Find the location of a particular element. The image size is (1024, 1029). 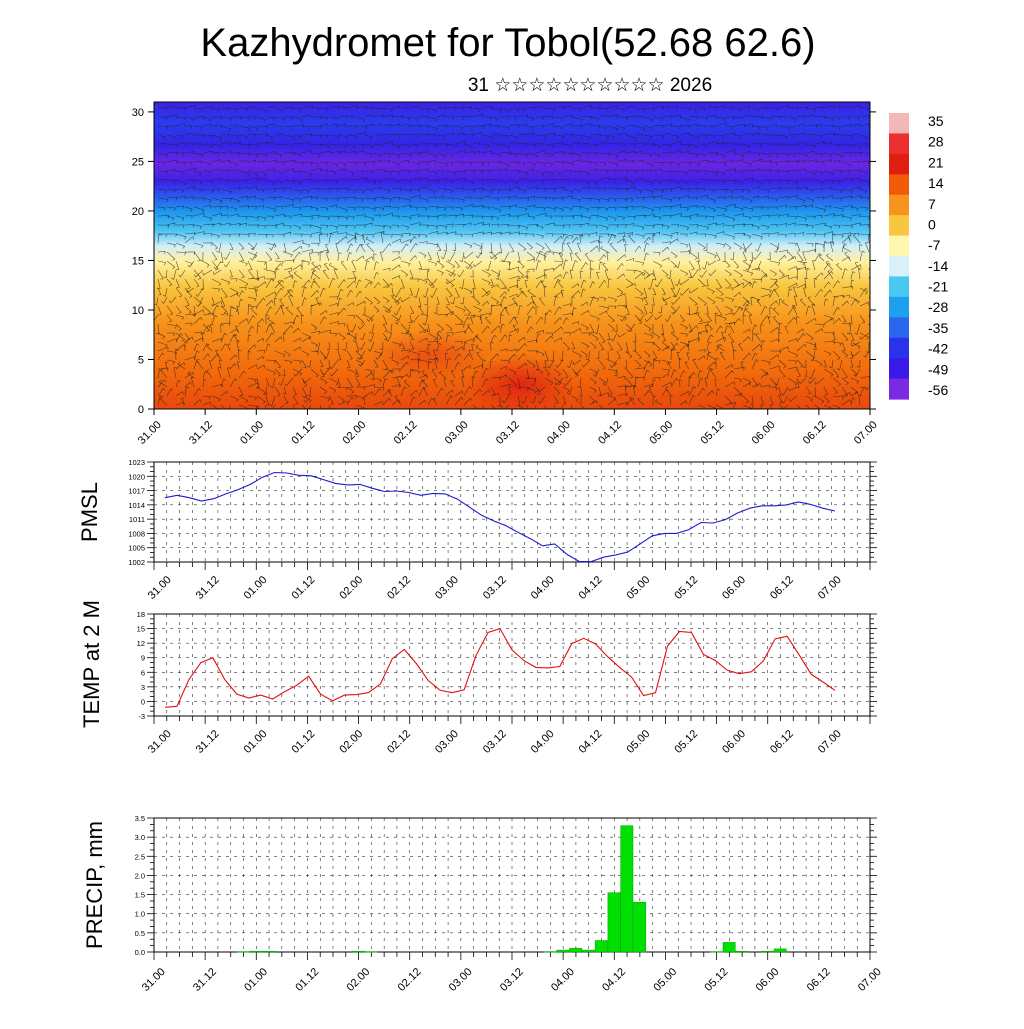

chart-title: Kazhydromet for Tobol(52.68 62.6) is located at coordinates (507, 43).